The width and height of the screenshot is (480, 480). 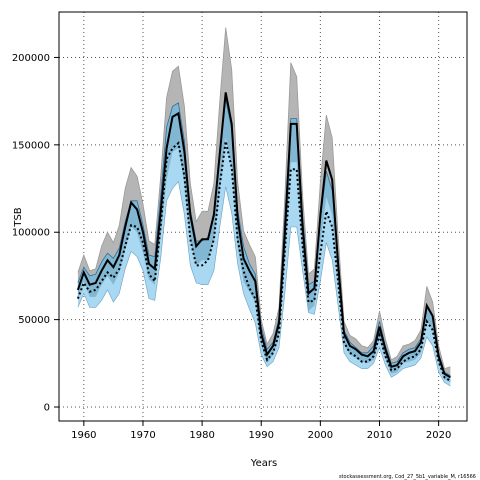 What do you see at coordinates (83, 435) in the screenshot?
I see `x-tick-label: 1960` at bounding box center [83, 435].